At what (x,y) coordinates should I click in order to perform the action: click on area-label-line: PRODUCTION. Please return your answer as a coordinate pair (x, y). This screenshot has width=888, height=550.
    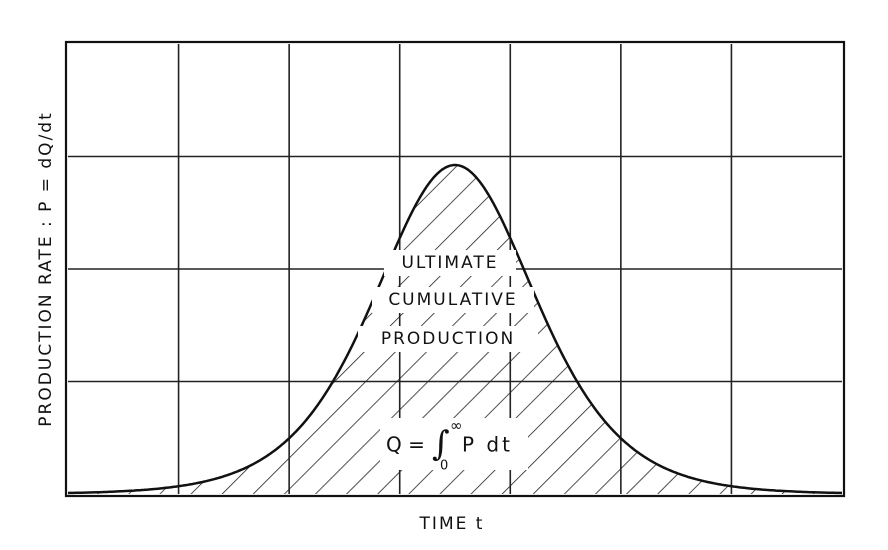
    Looking at the image, I should click on (448, 339).